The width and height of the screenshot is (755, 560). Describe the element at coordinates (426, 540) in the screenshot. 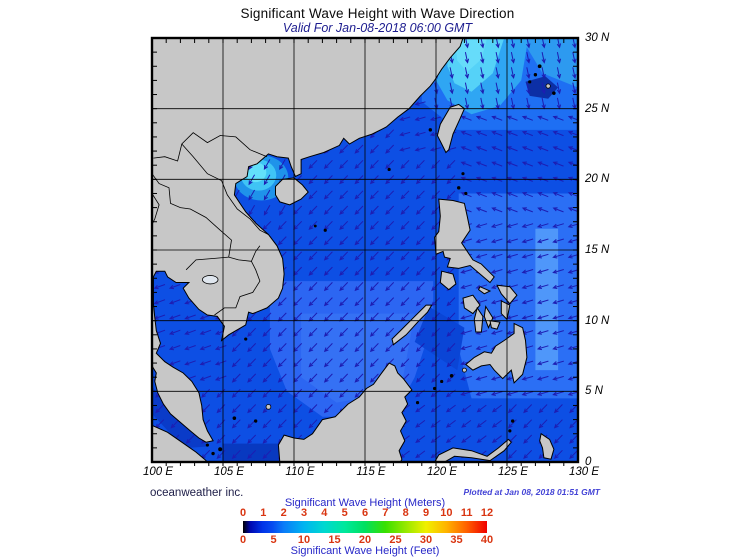

I see `legend-tick-label: 30` at that location.